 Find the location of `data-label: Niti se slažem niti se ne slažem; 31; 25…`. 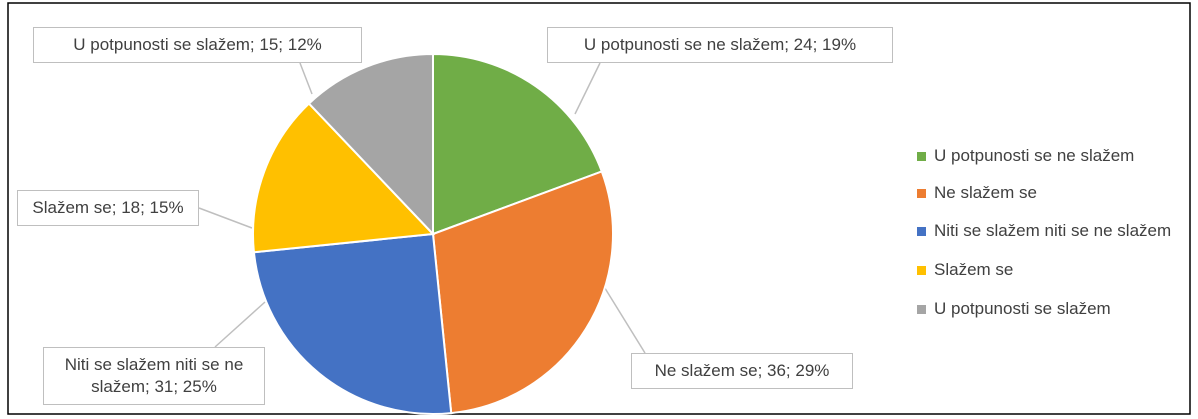

data-label: Niti se slažem niti se ne slažem; 31; 25… is located at coordinates (154, 376).